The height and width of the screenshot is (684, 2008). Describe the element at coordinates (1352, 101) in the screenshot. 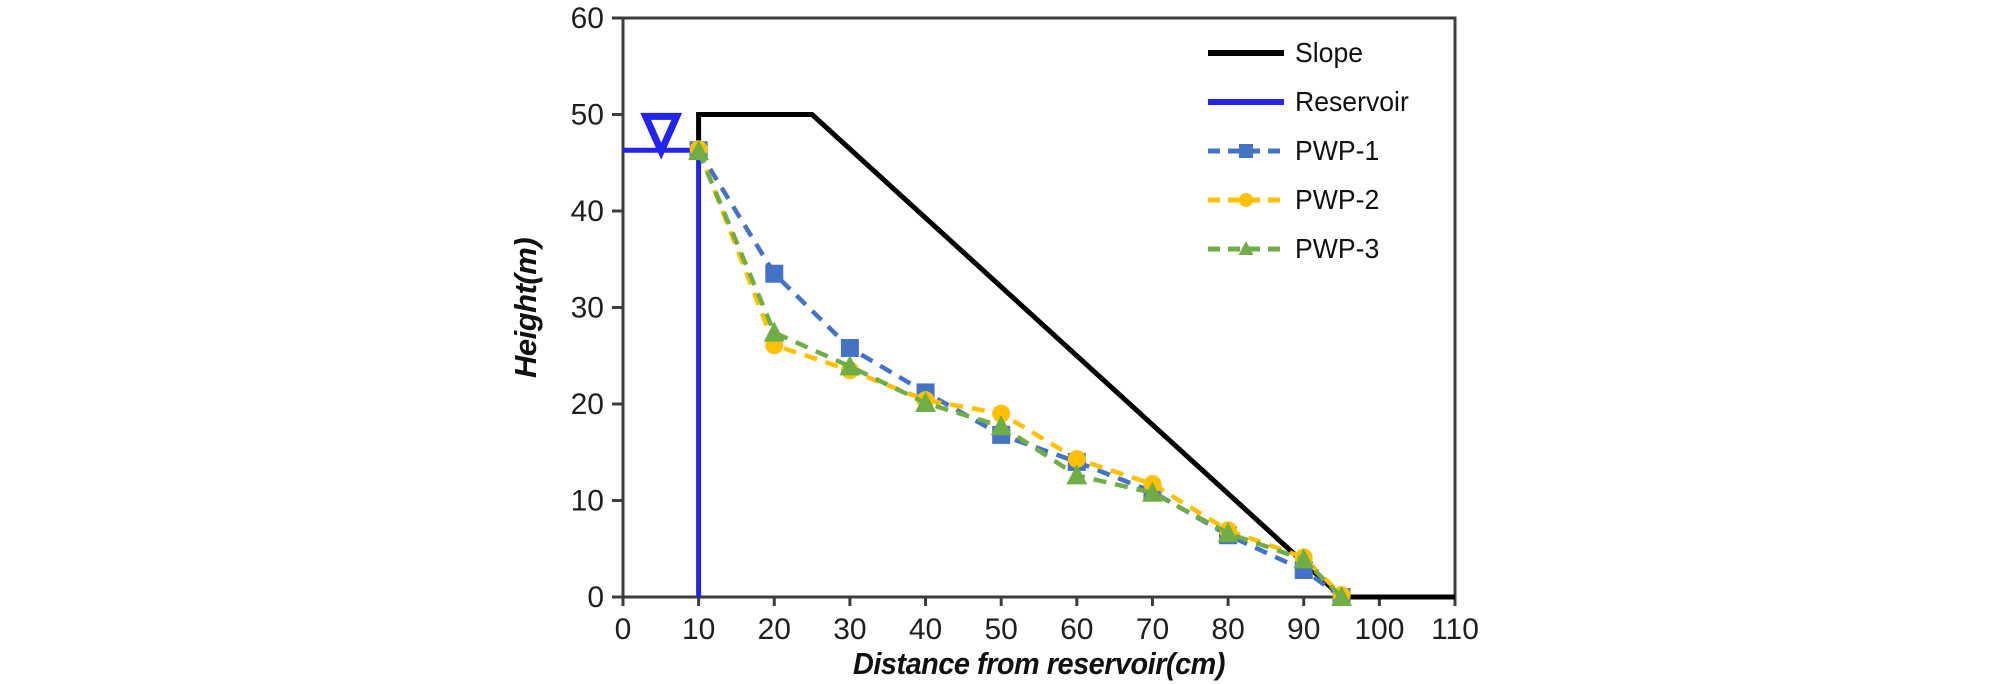

I see `legend-label-Reservoir: Reservoir` at that location.